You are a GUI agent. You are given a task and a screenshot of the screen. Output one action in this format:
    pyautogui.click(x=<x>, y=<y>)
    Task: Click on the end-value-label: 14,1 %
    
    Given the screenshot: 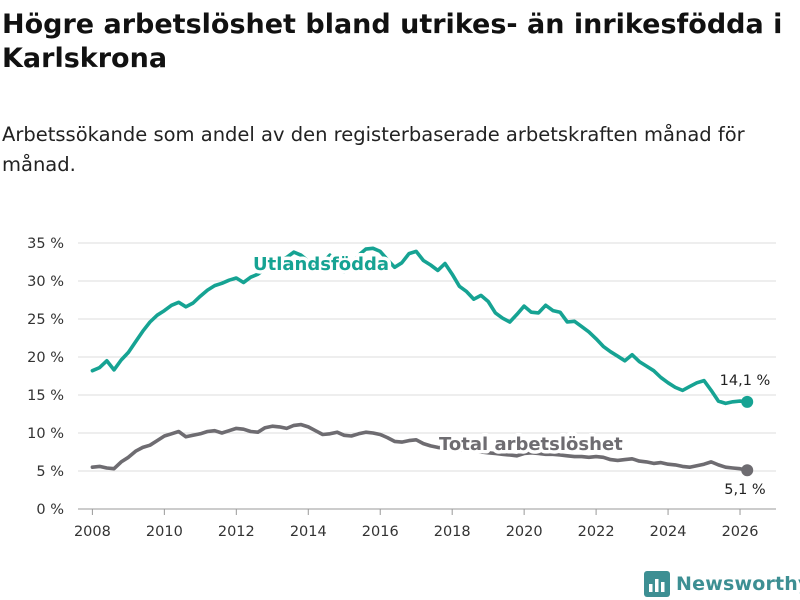 What is the action you would take?
    pyautogui.click(x=745, y=381)
    